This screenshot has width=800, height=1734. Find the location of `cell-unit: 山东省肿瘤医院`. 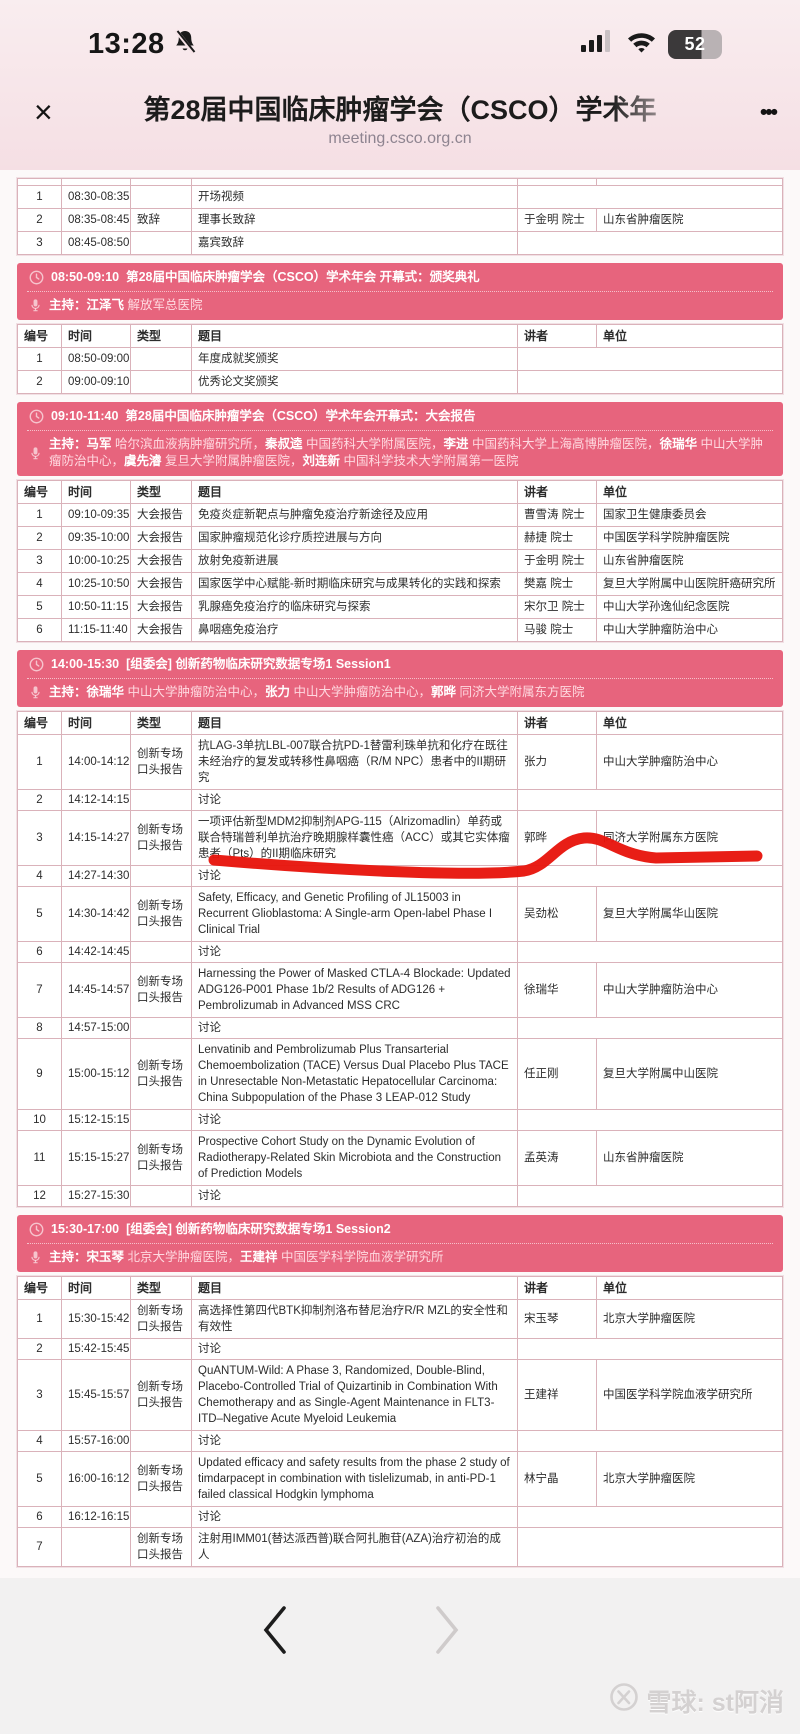

cell-unit: 山东省肿瘤医院 is located at coordinates (689, 220).